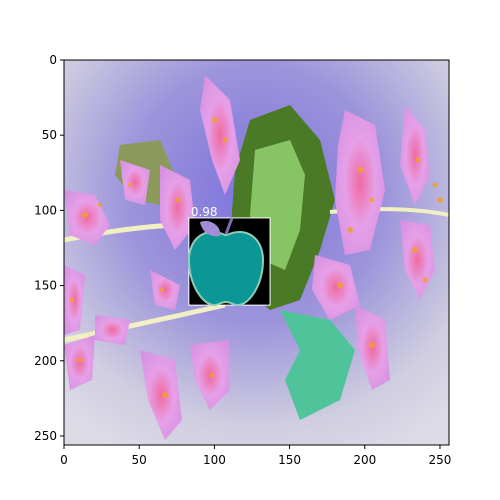 The height and width of the screenshot is (500, 500). I want to click on x-tick-label: 250, so click(440, 460).